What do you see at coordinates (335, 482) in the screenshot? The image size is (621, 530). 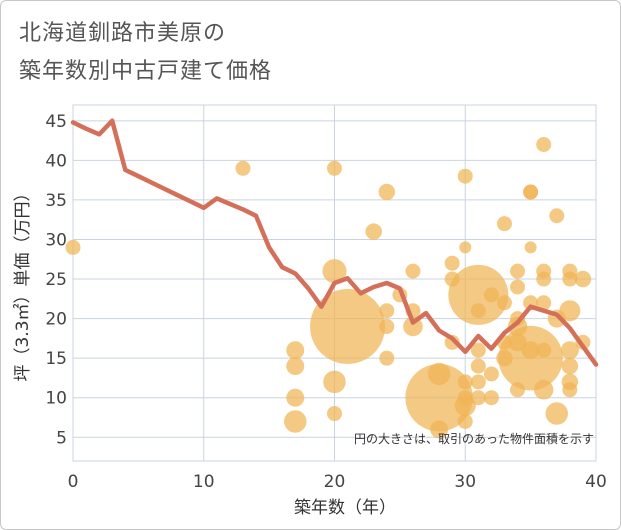 I see `x-tick-label-20: 20` at bounding box center [335, 482].